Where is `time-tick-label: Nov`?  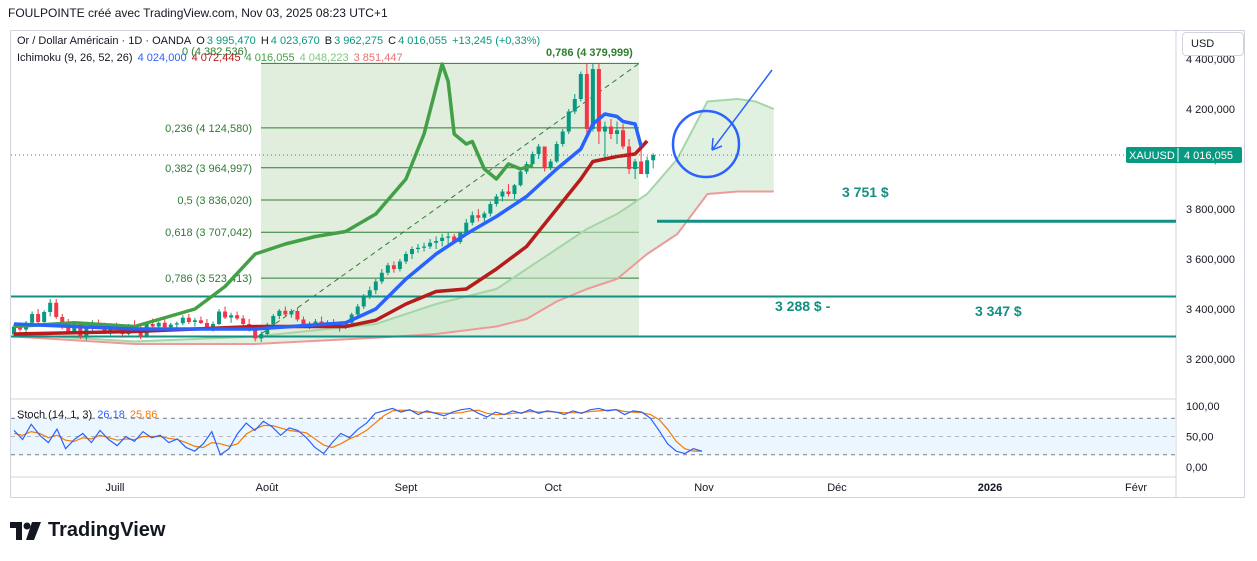
time-tick-label: Nov is located at coordinates (704, 488).